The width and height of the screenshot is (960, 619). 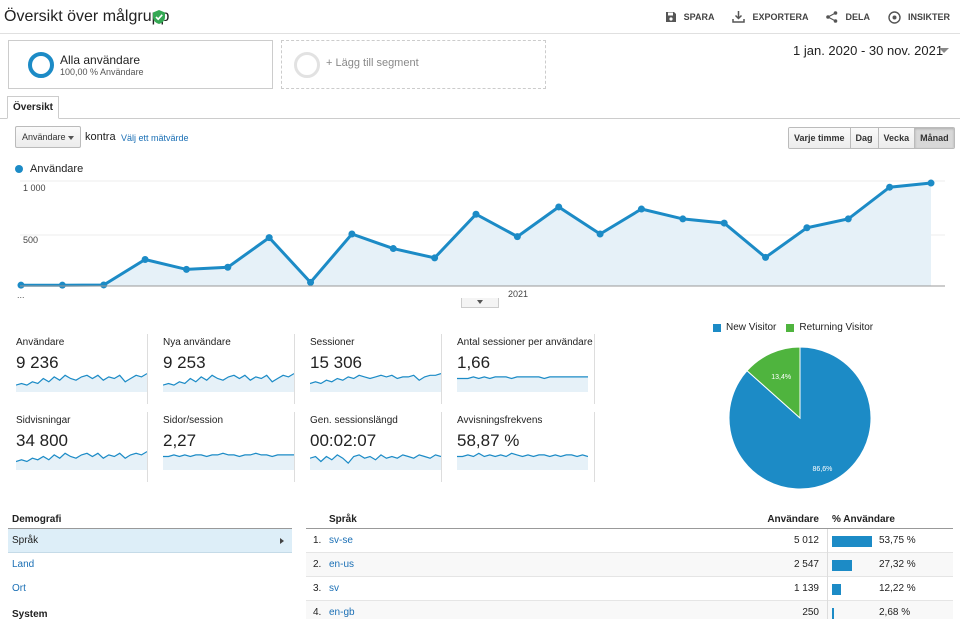 What do you see at coordinates (868, 50) in the screenshot?
I see `date-range-picker: 1 jan. 2020 - 30 nov. 2021` at bounding box center [868, 50].